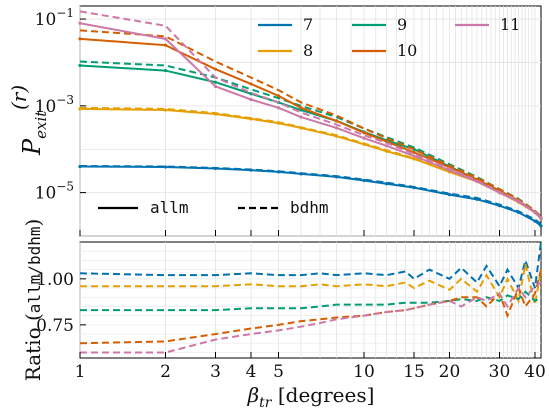 This screenshot has height=413, width=549. What do you see at coordinates (19, 97) in the screenshot?
I see `top-ylabel-sup: (r)` at bounding box center [19, 97].